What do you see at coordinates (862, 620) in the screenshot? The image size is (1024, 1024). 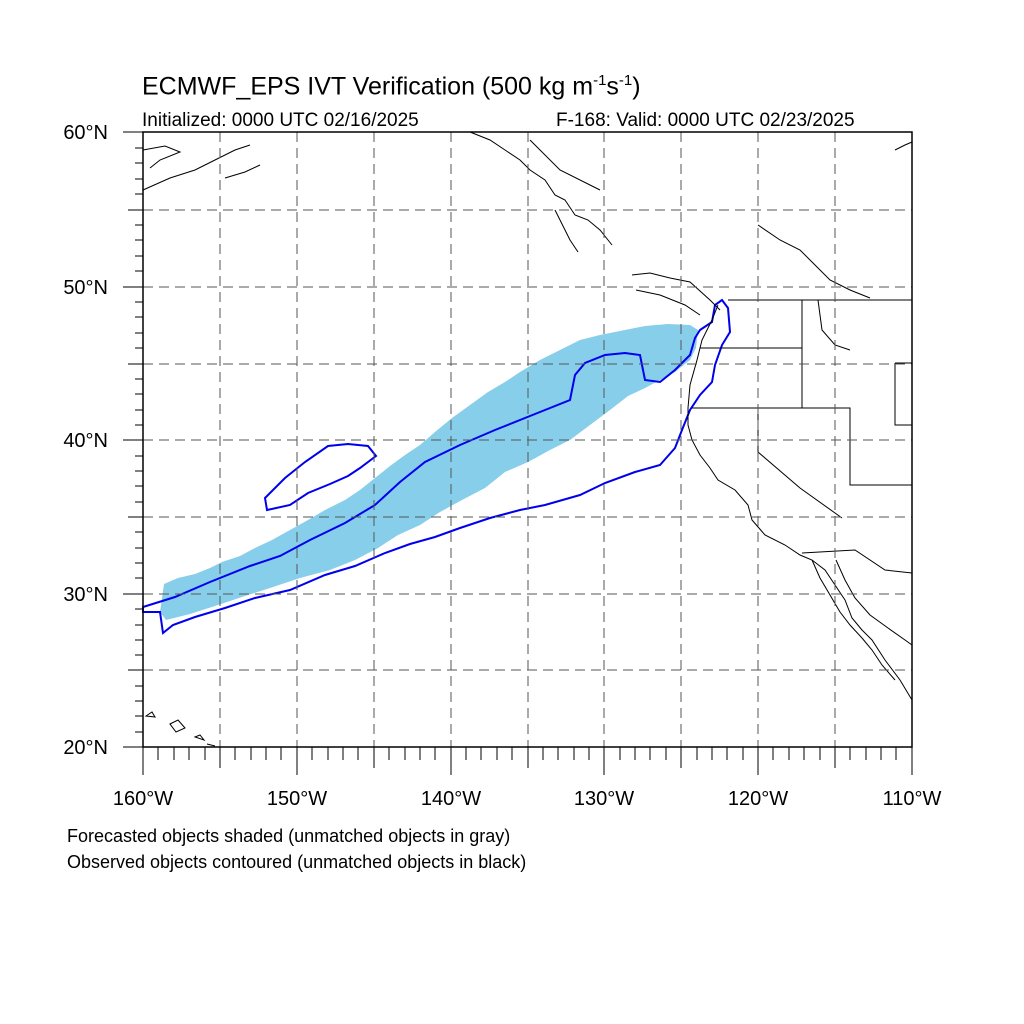 I see `coastline-baja` at bounding box center [862, 620].